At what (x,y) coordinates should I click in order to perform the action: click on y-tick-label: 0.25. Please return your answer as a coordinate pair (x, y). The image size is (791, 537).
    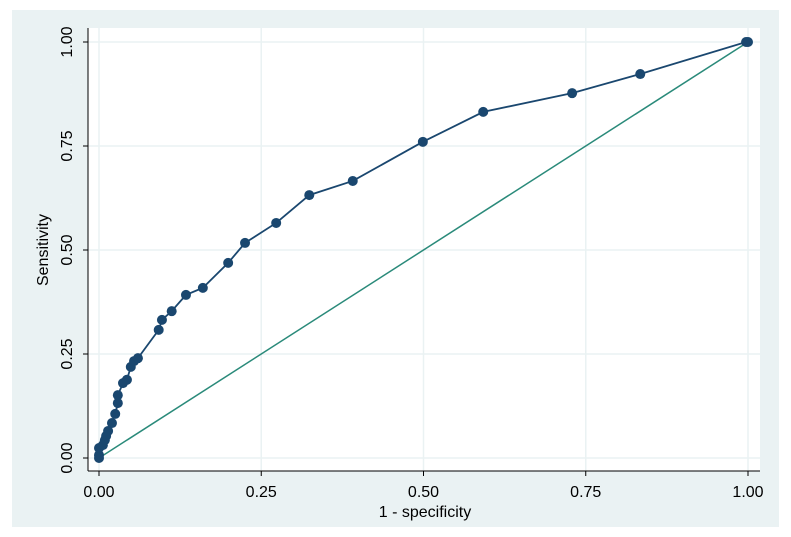
    Looking at the image, I should click on (67, 353).